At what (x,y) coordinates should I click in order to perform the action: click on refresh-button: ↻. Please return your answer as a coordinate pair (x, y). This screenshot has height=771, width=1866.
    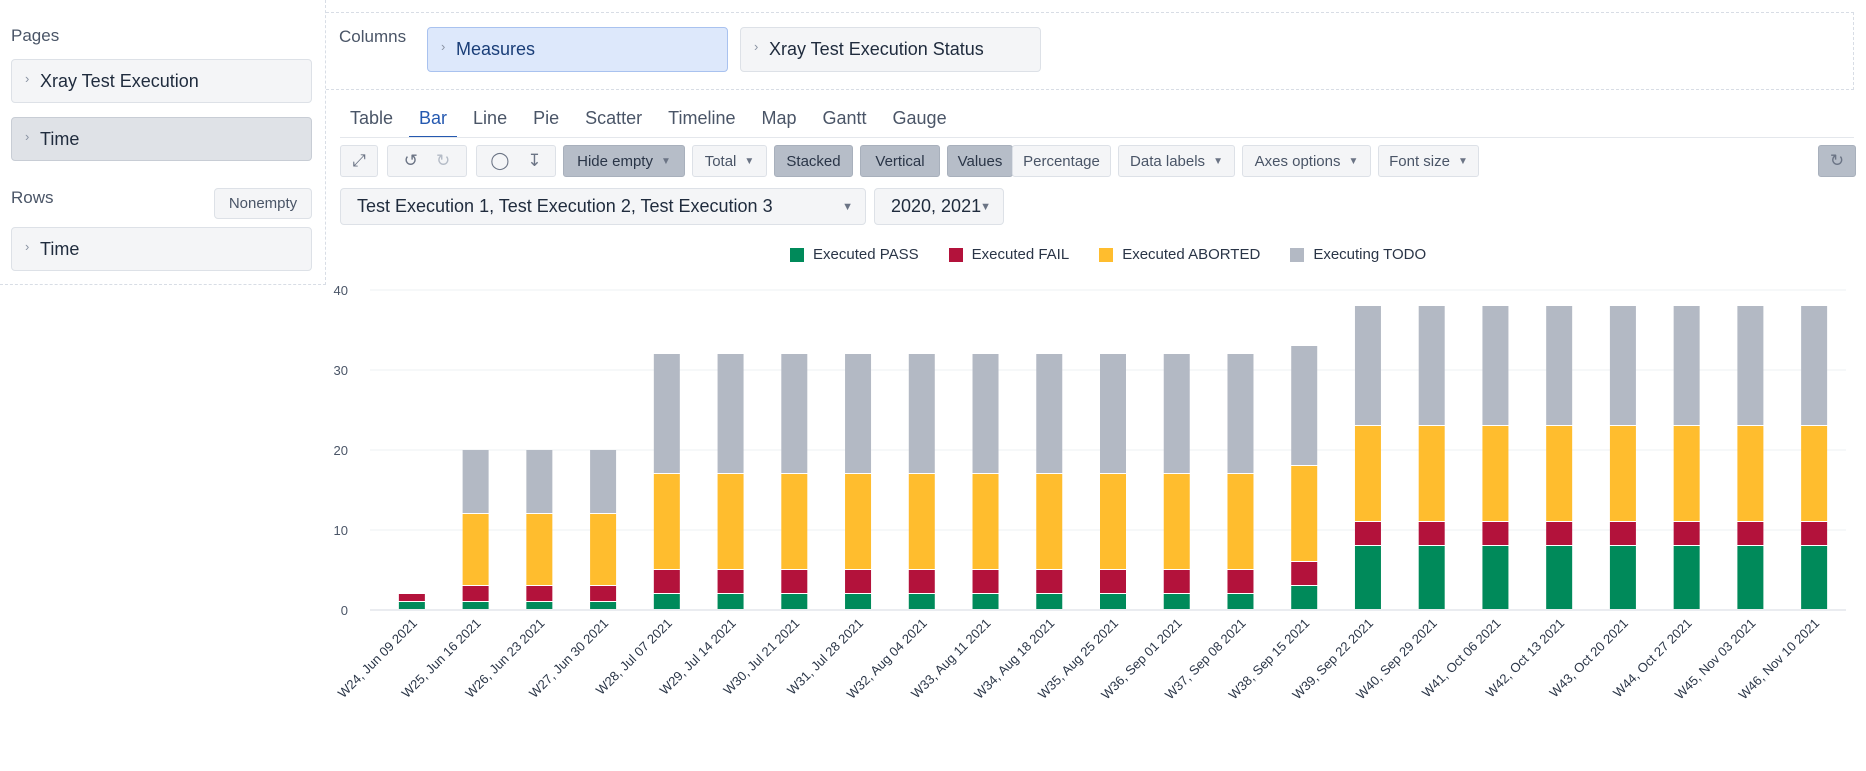
    Looking at the image, I should click on (1837, 161).